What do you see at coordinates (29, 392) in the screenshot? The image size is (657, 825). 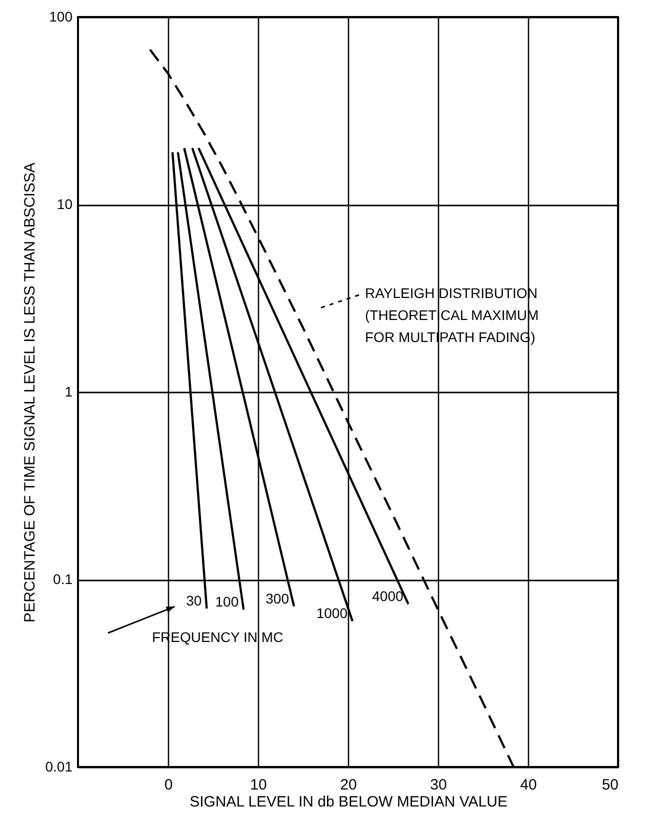 I see `y-axis-title: PERCENTAGE OF TIME SIGNAL LEVEL IS LESS THAN ABSCISSA` at bounding box center [29, 392].